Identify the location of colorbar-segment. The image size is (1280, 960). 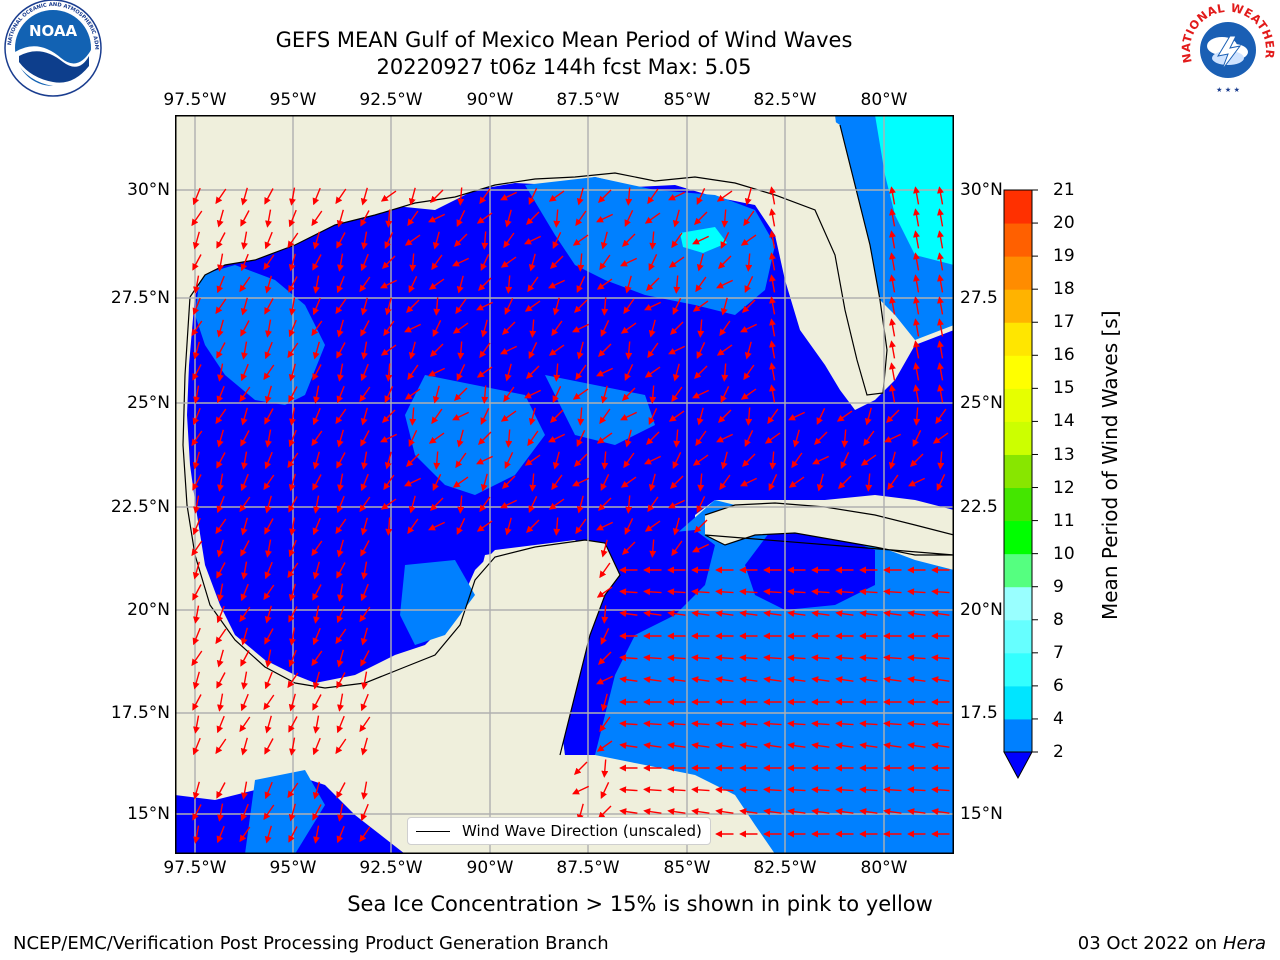
(1018, 438).